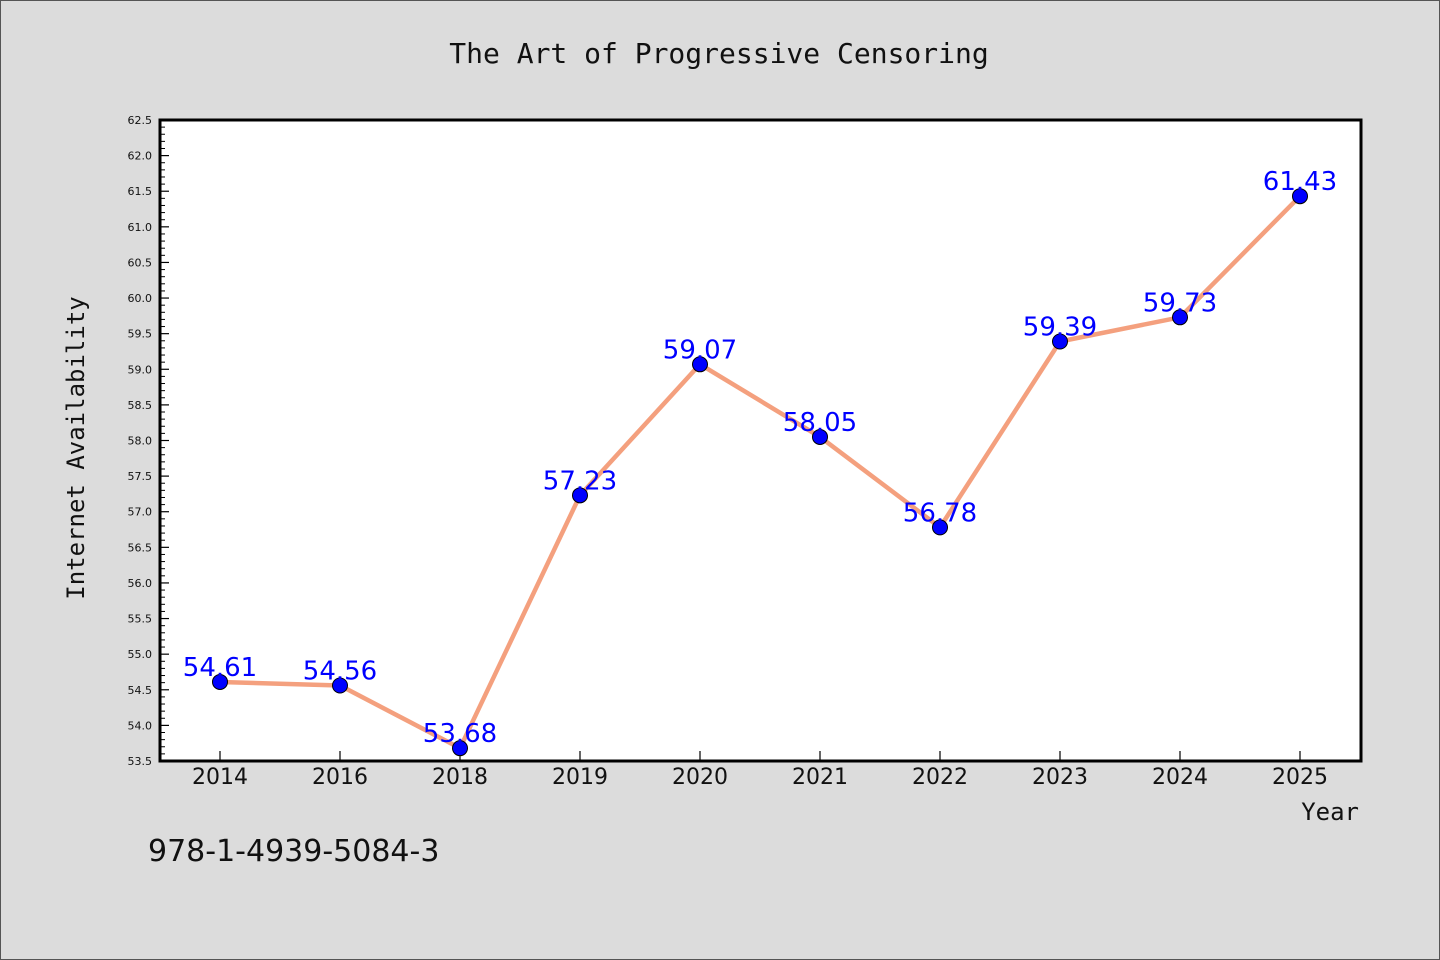 This screenshot has height=960, width=1440. What do you see at coordinates (1180, 777) in the screenshot?
I see `x-tick-label: 2024` at bounding box center [1180, 777].